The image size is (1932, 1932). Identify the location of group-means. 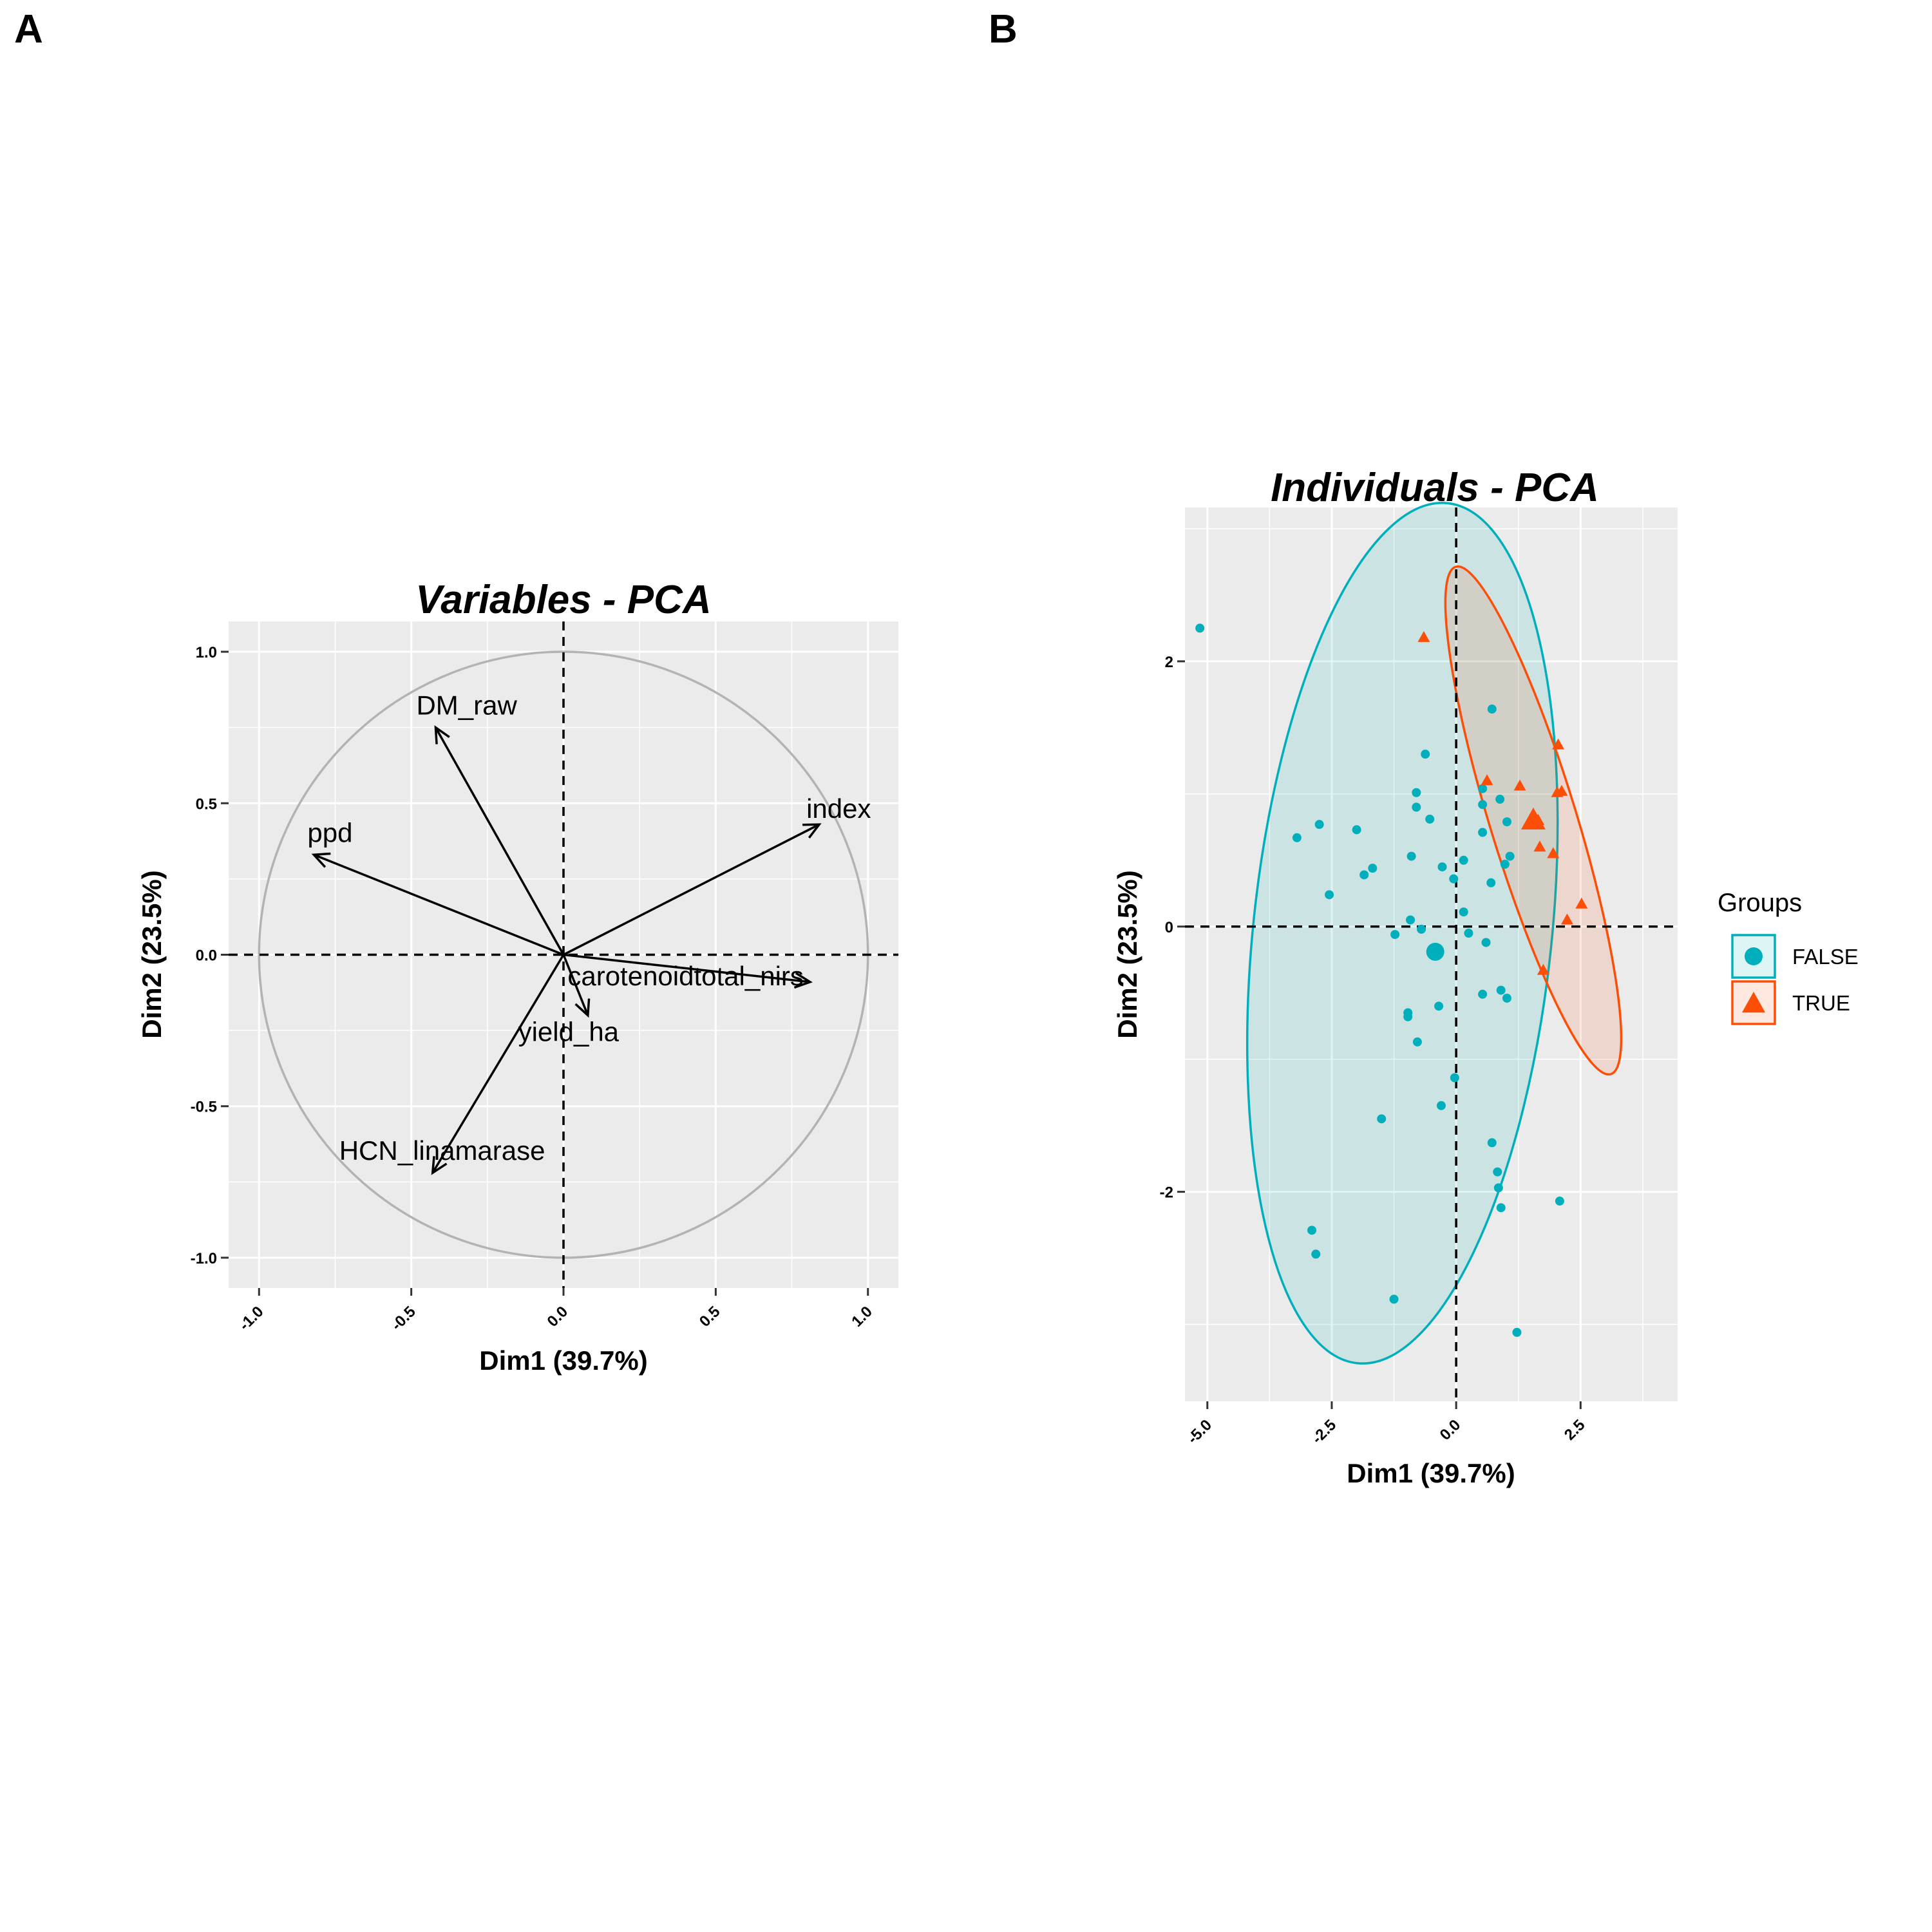
(1486, 884).